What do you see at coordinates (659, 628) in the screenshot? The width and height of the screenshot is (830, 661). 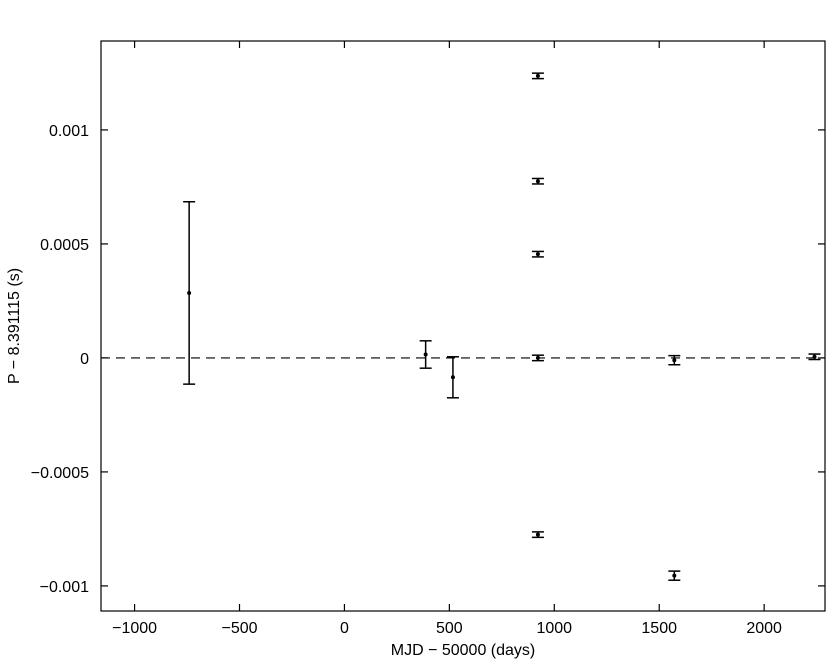 I see `x-tick-label: 1500` at bounding box center [659, 628].